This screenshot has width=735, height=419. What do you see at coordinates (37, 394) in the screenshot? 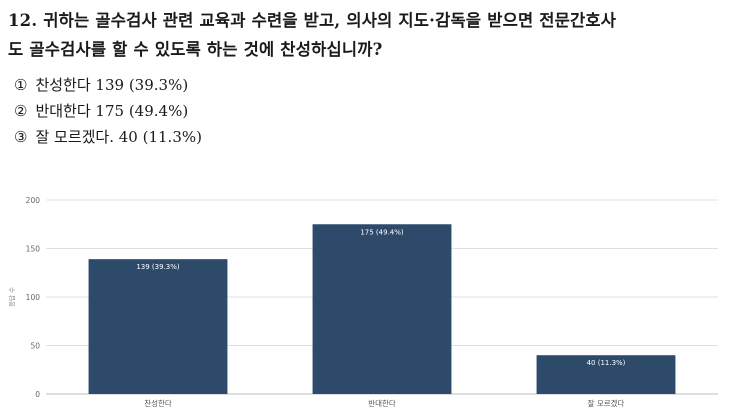
I see `y-tick-label: 0` at bounding box center [37, 394].